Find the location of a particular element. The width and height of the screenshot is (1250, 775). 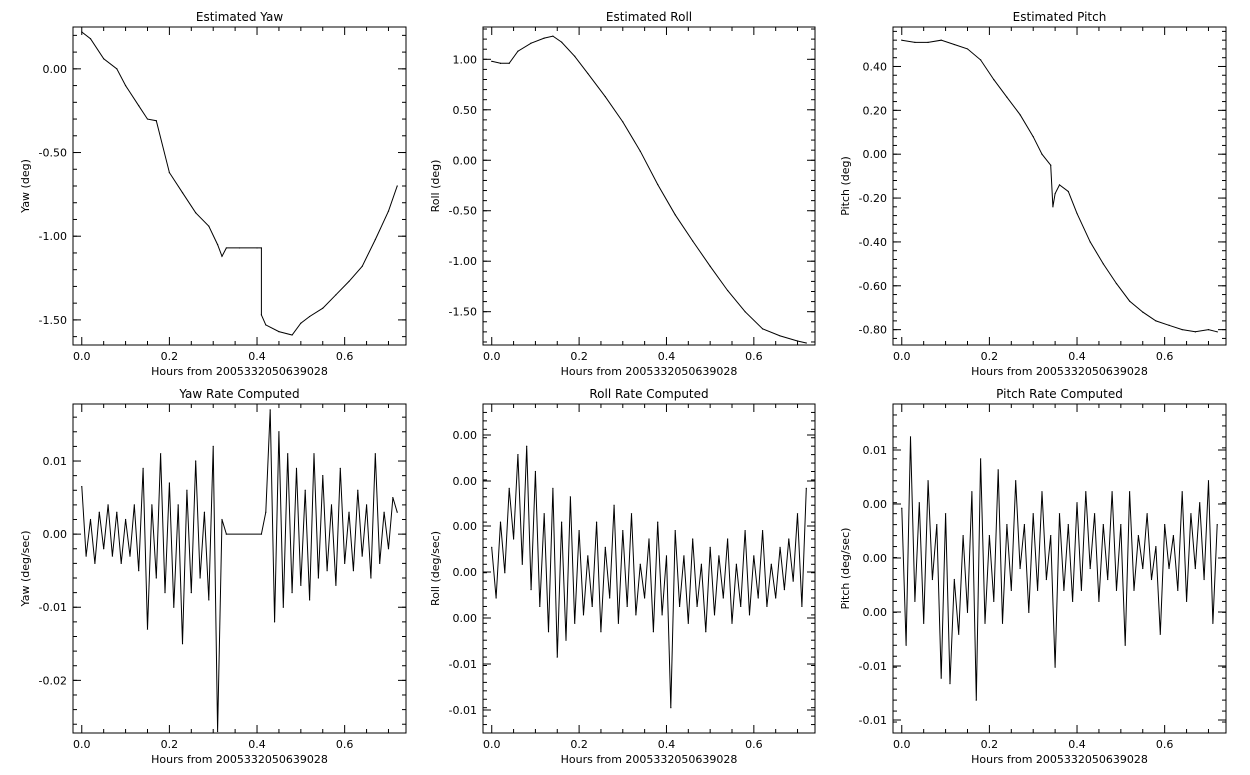

y-tick-label: 0.50 is located at coordinates (465, 110).